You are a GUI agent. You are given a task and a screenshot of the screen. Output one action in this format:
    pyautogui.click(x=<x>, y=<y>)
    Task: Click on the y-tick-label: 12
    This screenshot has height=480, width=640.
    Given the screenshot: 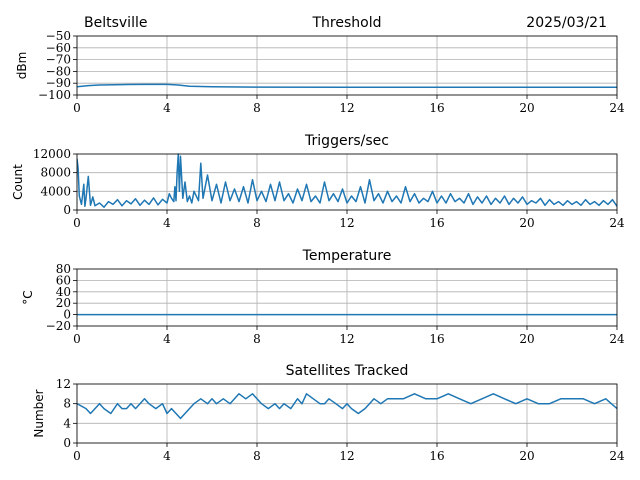 What is the action you would take?
    pyautogui.click(x=63, y=384)
    